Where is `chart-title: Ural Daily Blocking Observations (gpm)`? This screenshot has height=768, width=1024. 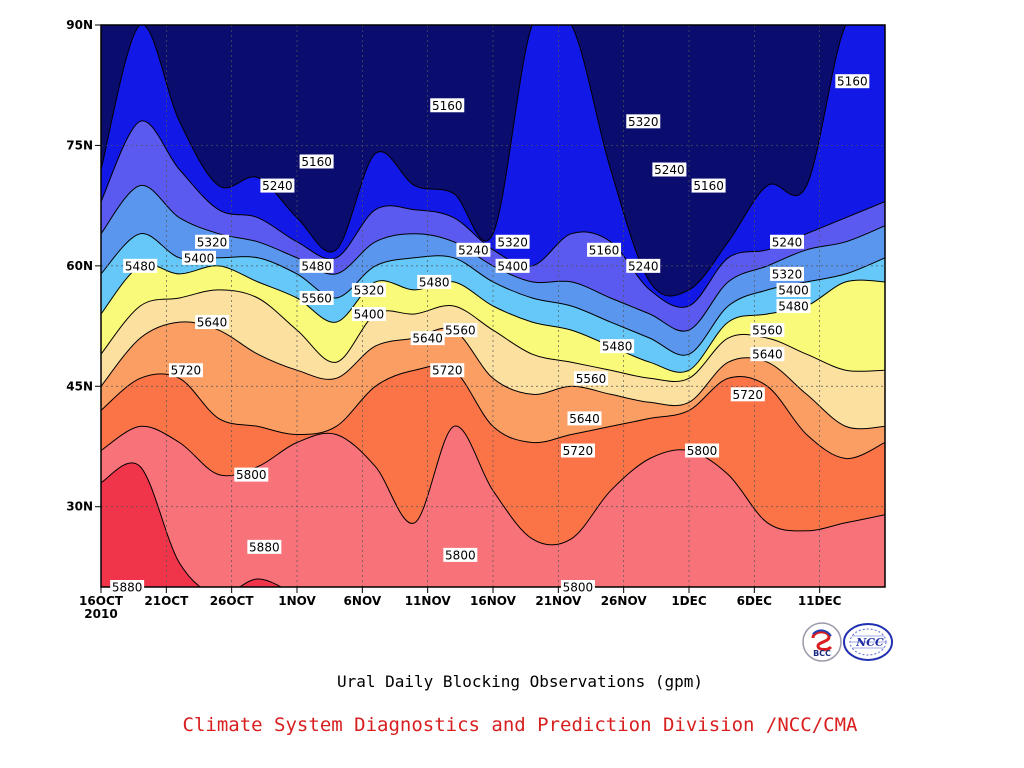
chart-title: Ural Daily Blocking Observations (gpm) is located at coordinates (520, 681).